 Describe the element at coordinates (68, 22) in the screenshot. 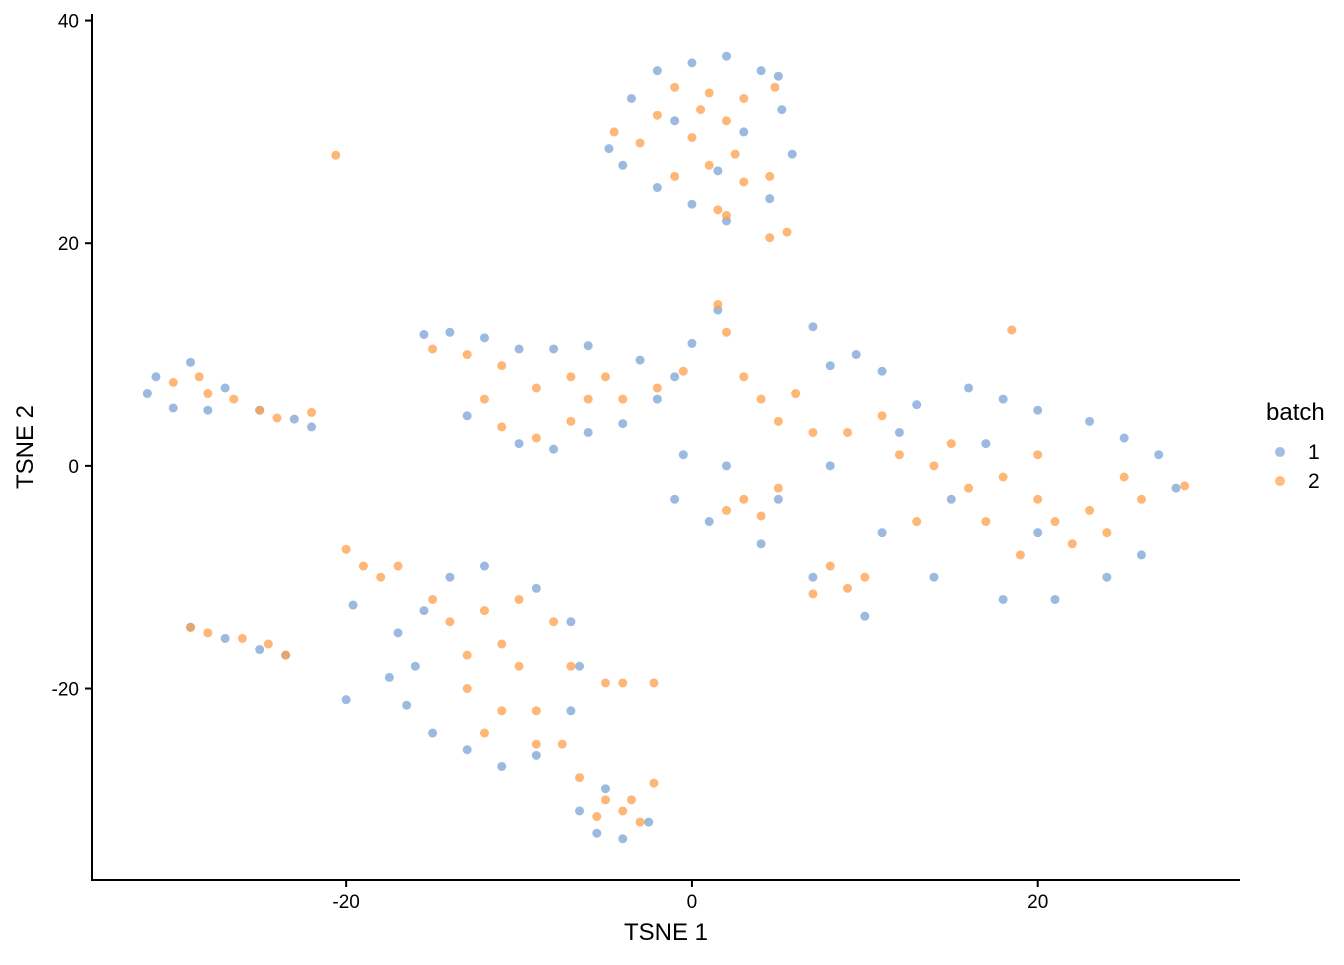

I see `y-tick-label: 40` at that location.